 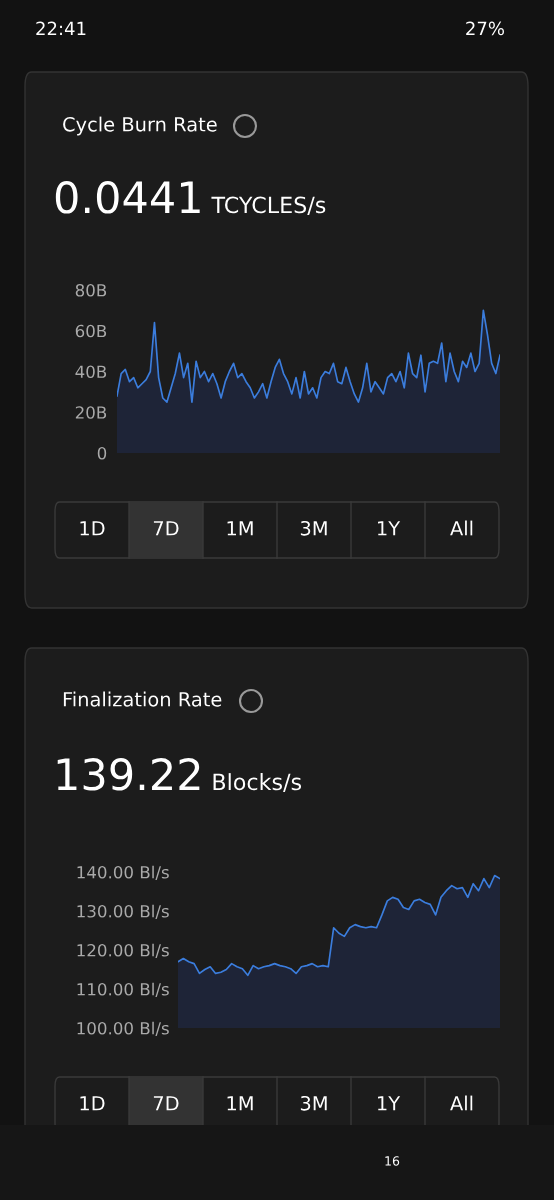 I want to click on y-tick-label: 120.00 Bl/s, so click(x=123, y=950).